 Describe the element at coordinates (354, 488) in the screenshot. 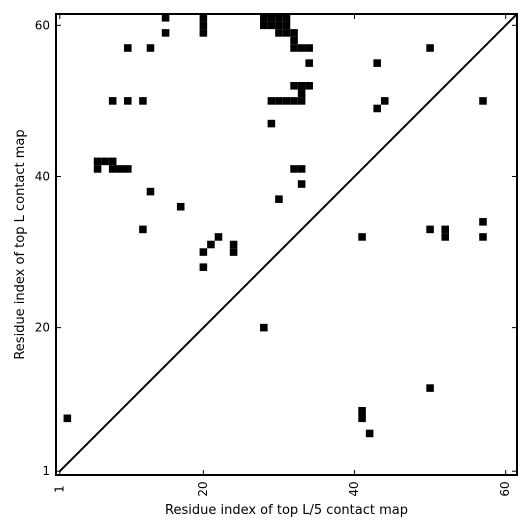

I see `x-tick-label: 40` at that location.